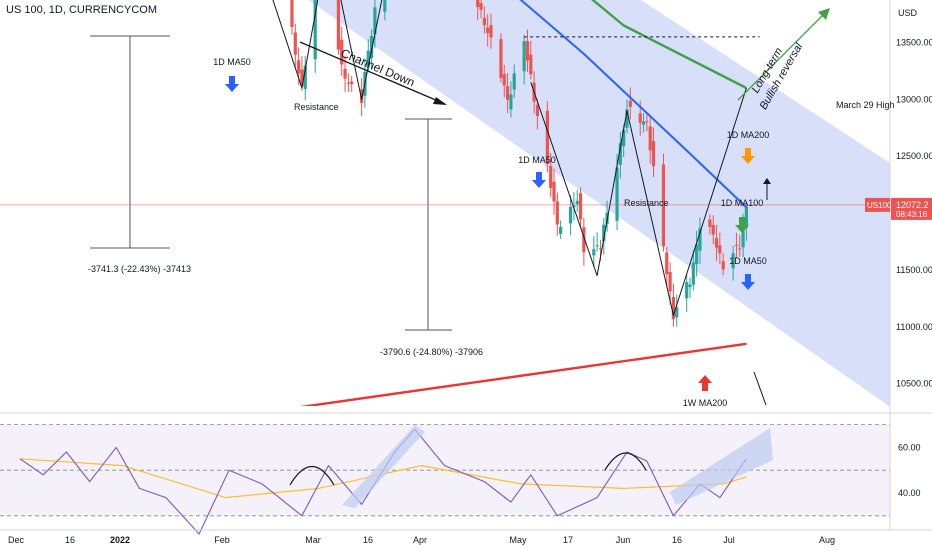  What do you see at coordinates (914, 384) in the screenshot?
I see `y-tick-label: 10500.00` at bounding box center [914, 384].